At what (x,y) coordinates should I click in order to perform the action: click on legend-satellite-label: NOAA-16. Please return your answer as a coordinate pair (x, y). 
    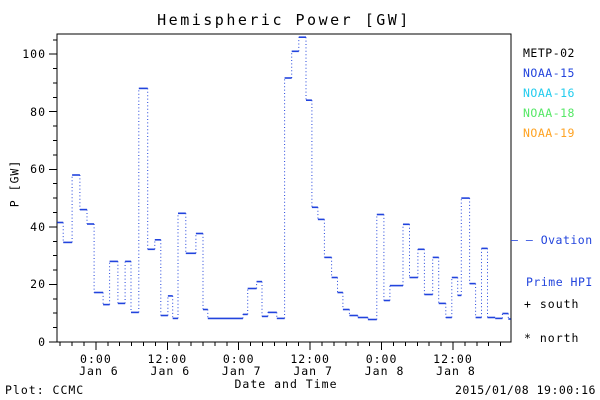
    Looking at the image, I should click on (549, 93).